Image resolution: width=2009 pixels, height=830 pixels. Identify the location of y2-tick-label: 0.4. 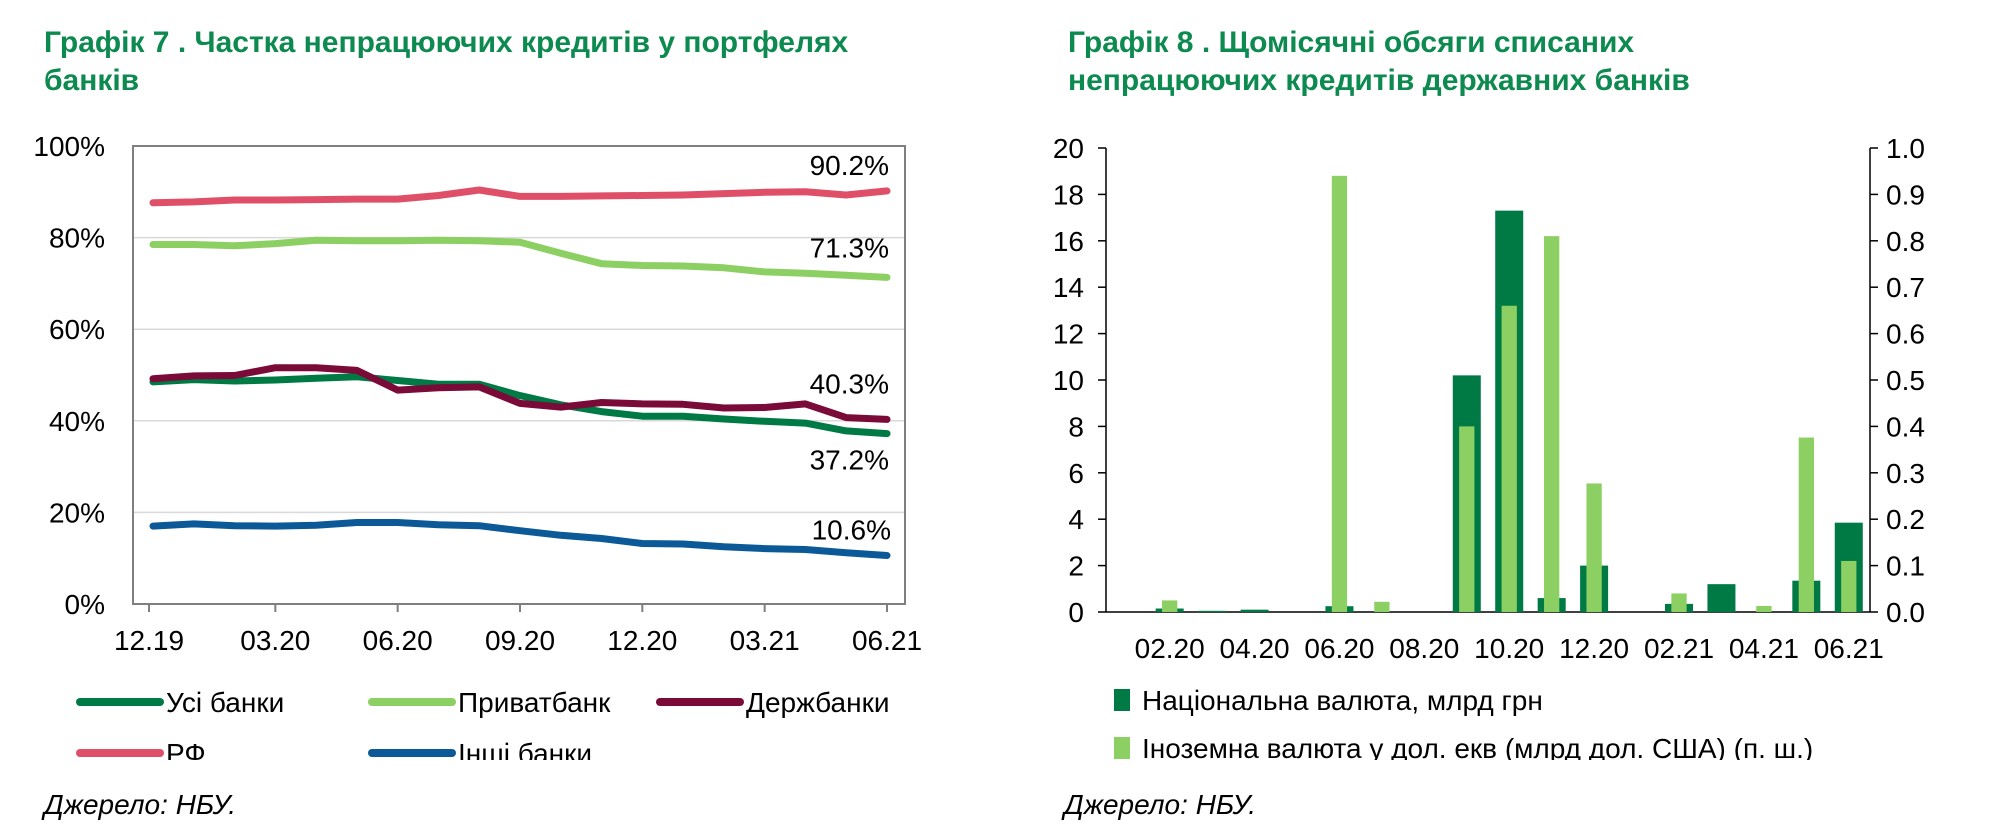
(1905, 426).